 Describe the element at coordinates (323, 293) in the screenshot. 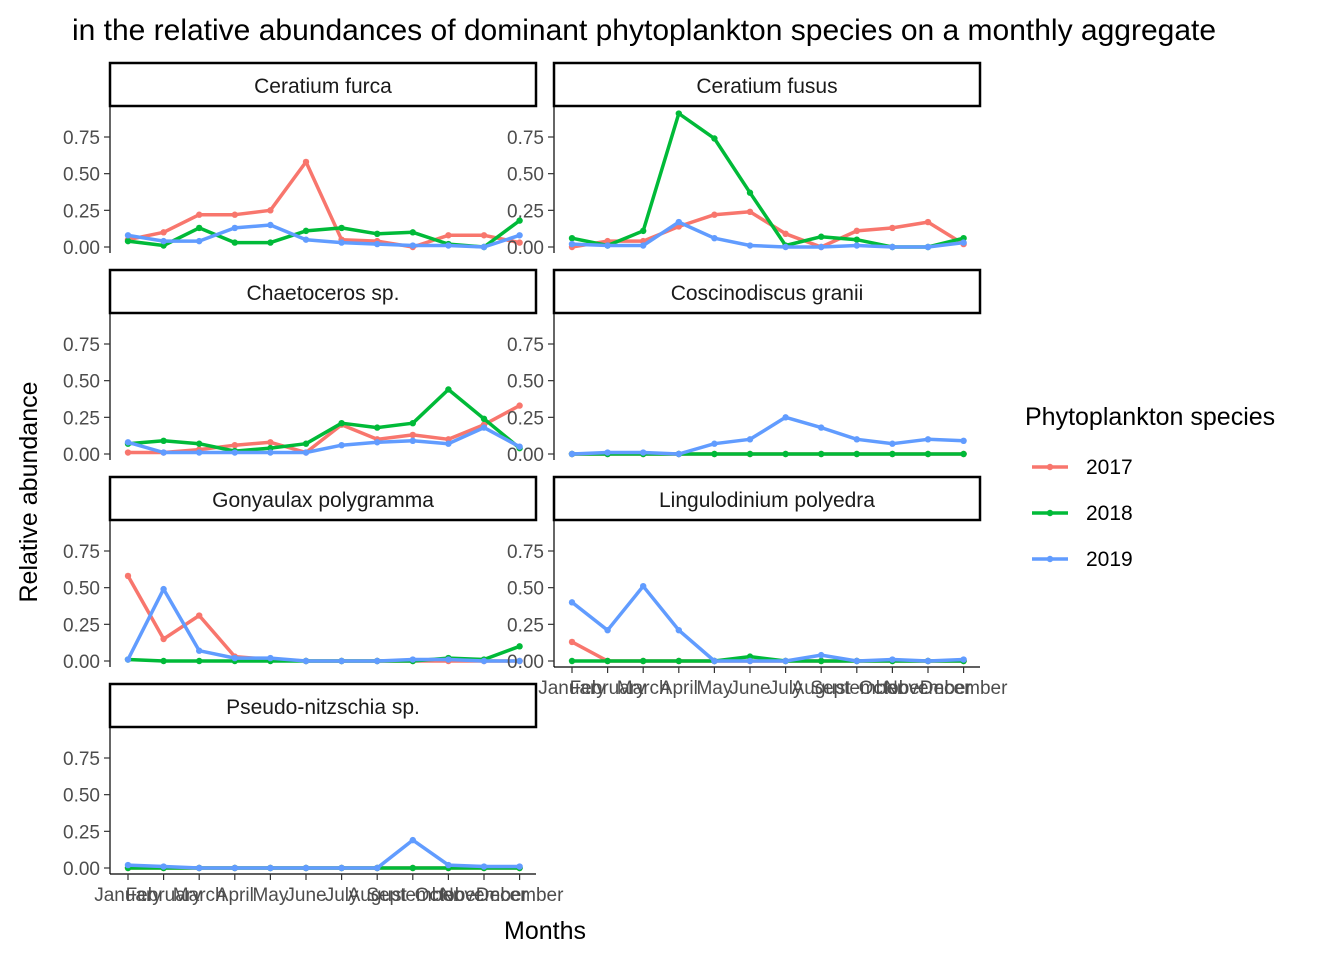

I see `facet-strip-label: Chaetoceros sp.` at that location.